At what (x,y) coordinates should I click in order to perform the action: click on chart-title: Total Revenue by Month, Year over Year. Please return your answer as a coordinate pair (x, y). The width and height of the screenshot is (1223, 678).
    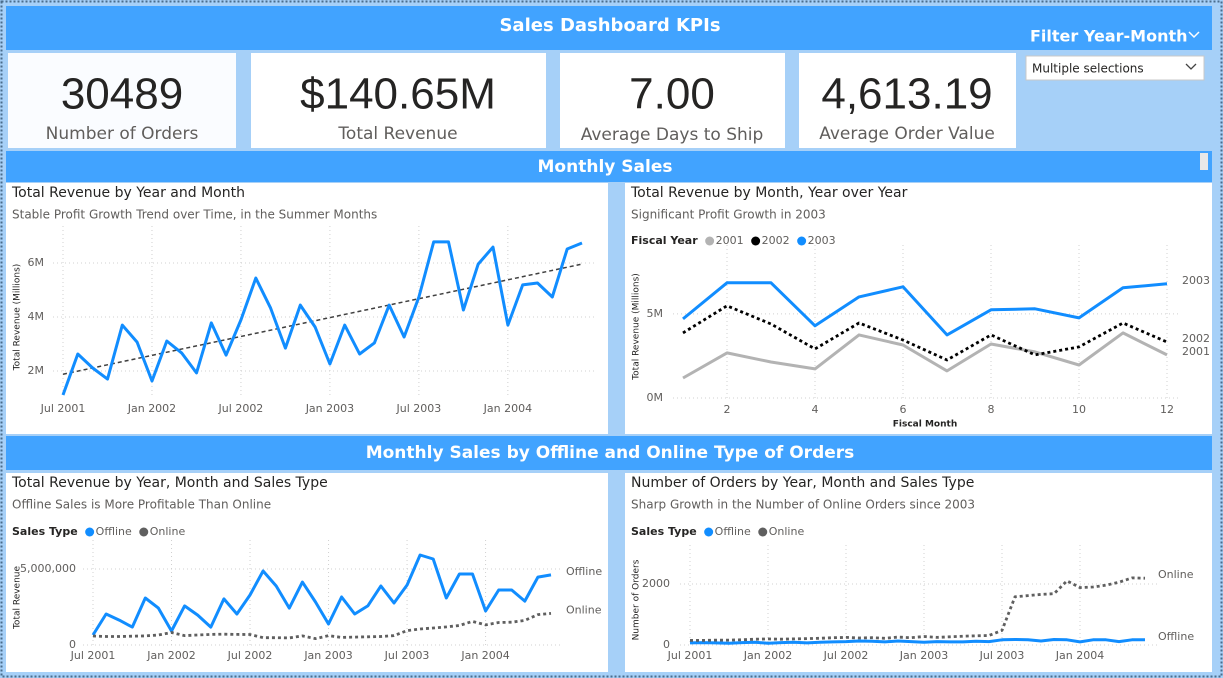
    Looking at the image, I should click on (769, 193).